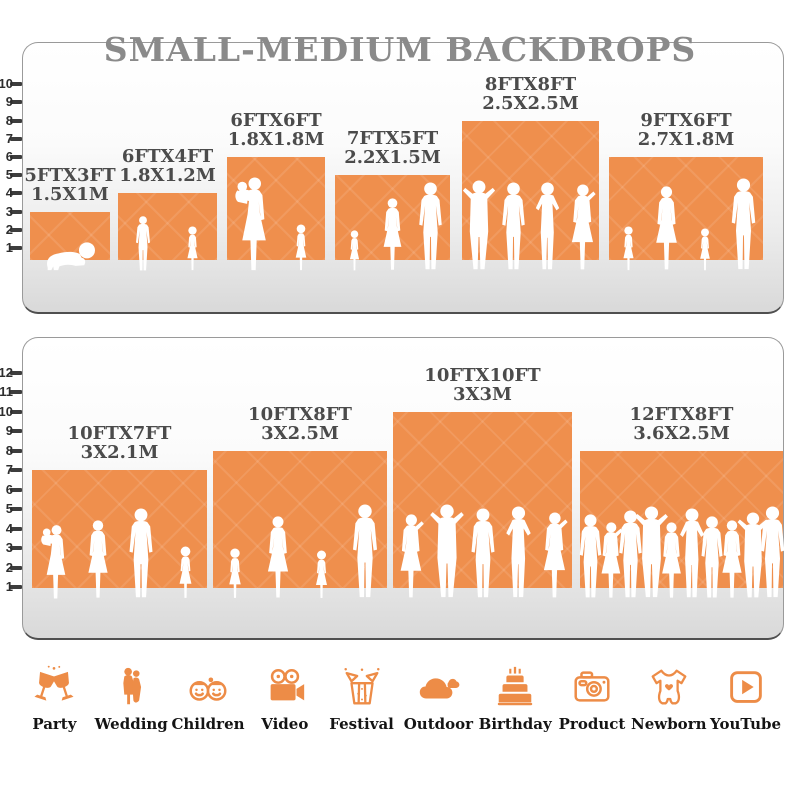  I want to click on size-label: 9FTX6FT 2.7X1.8M, so click(686, 130).